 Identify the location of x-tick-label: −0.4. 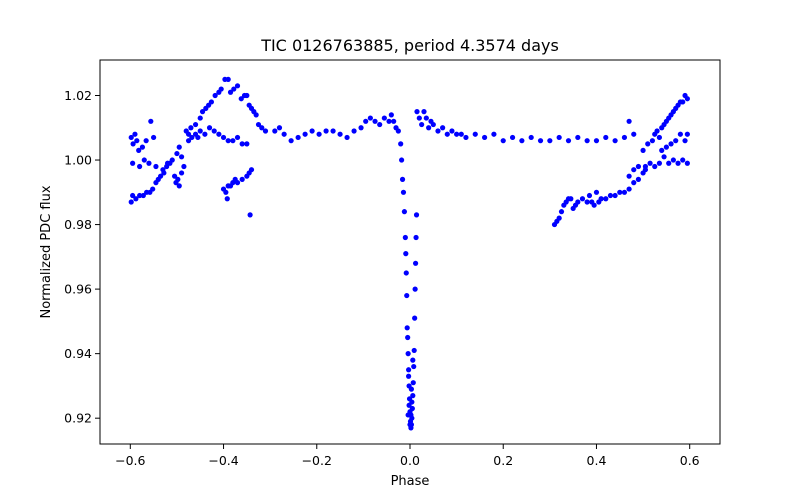
(223, 460).